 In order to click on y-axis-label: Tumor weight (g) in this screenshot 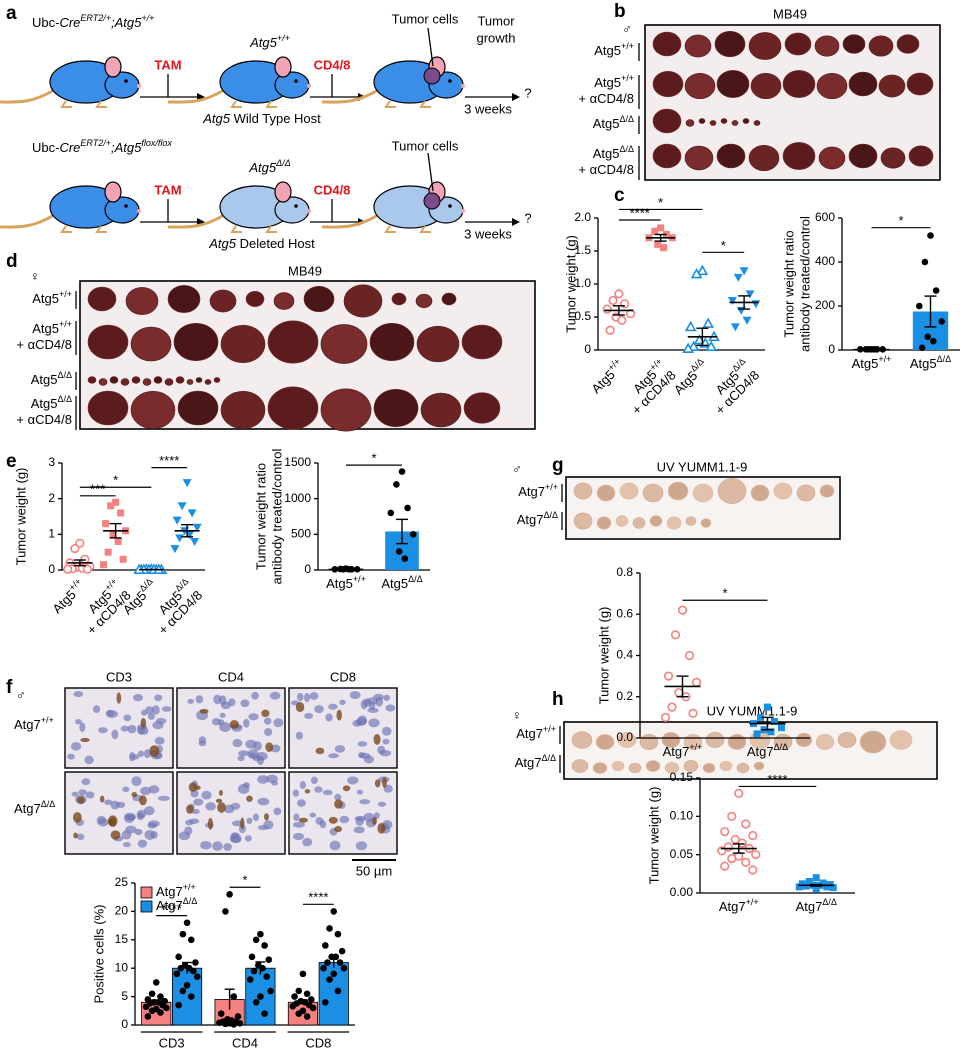, I will do `click(603, 656)`.